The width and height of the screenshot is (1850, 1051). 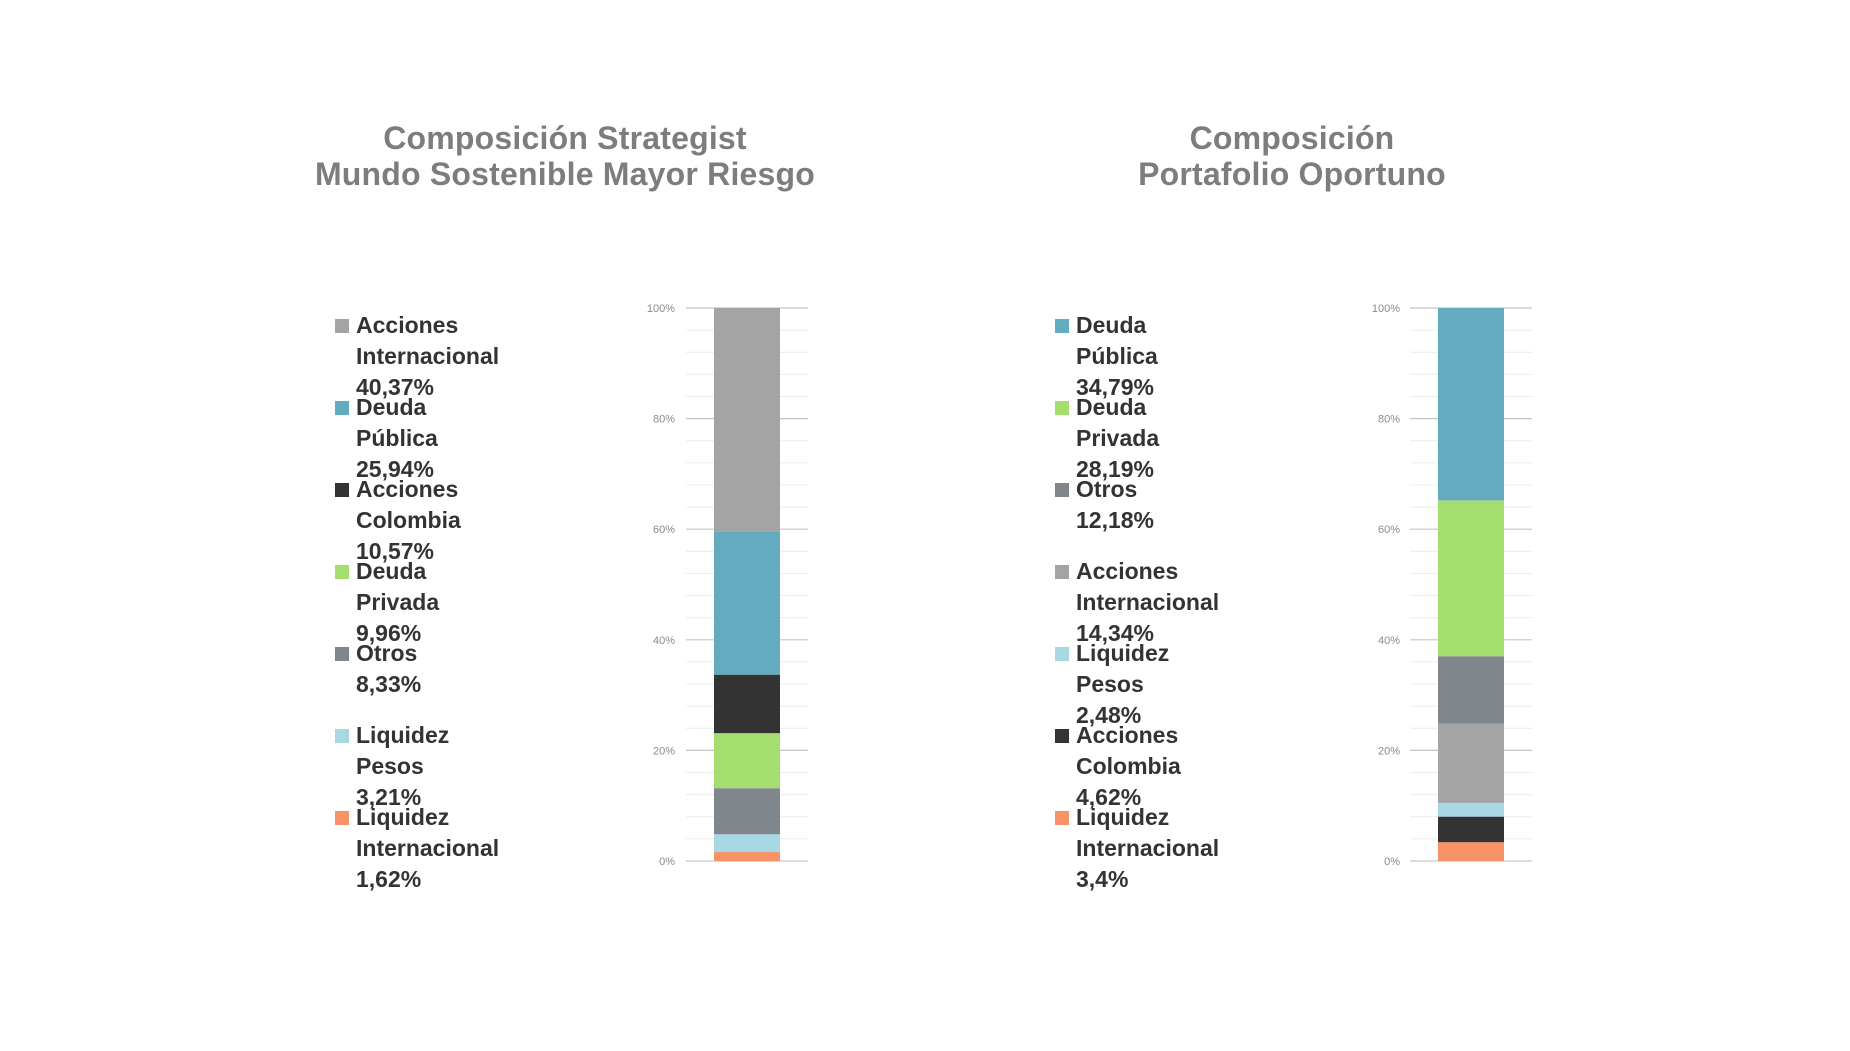 I want to click on legend-label: Liquidez Pesos 3,21%, so click(x=402, y=766).